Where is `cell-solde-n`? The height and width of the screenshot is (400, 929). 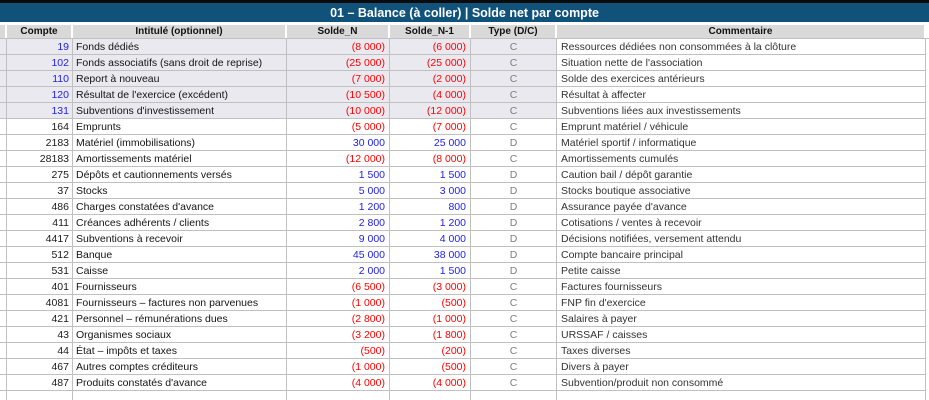 cell-solde-n is located at coordinates (338, 395).